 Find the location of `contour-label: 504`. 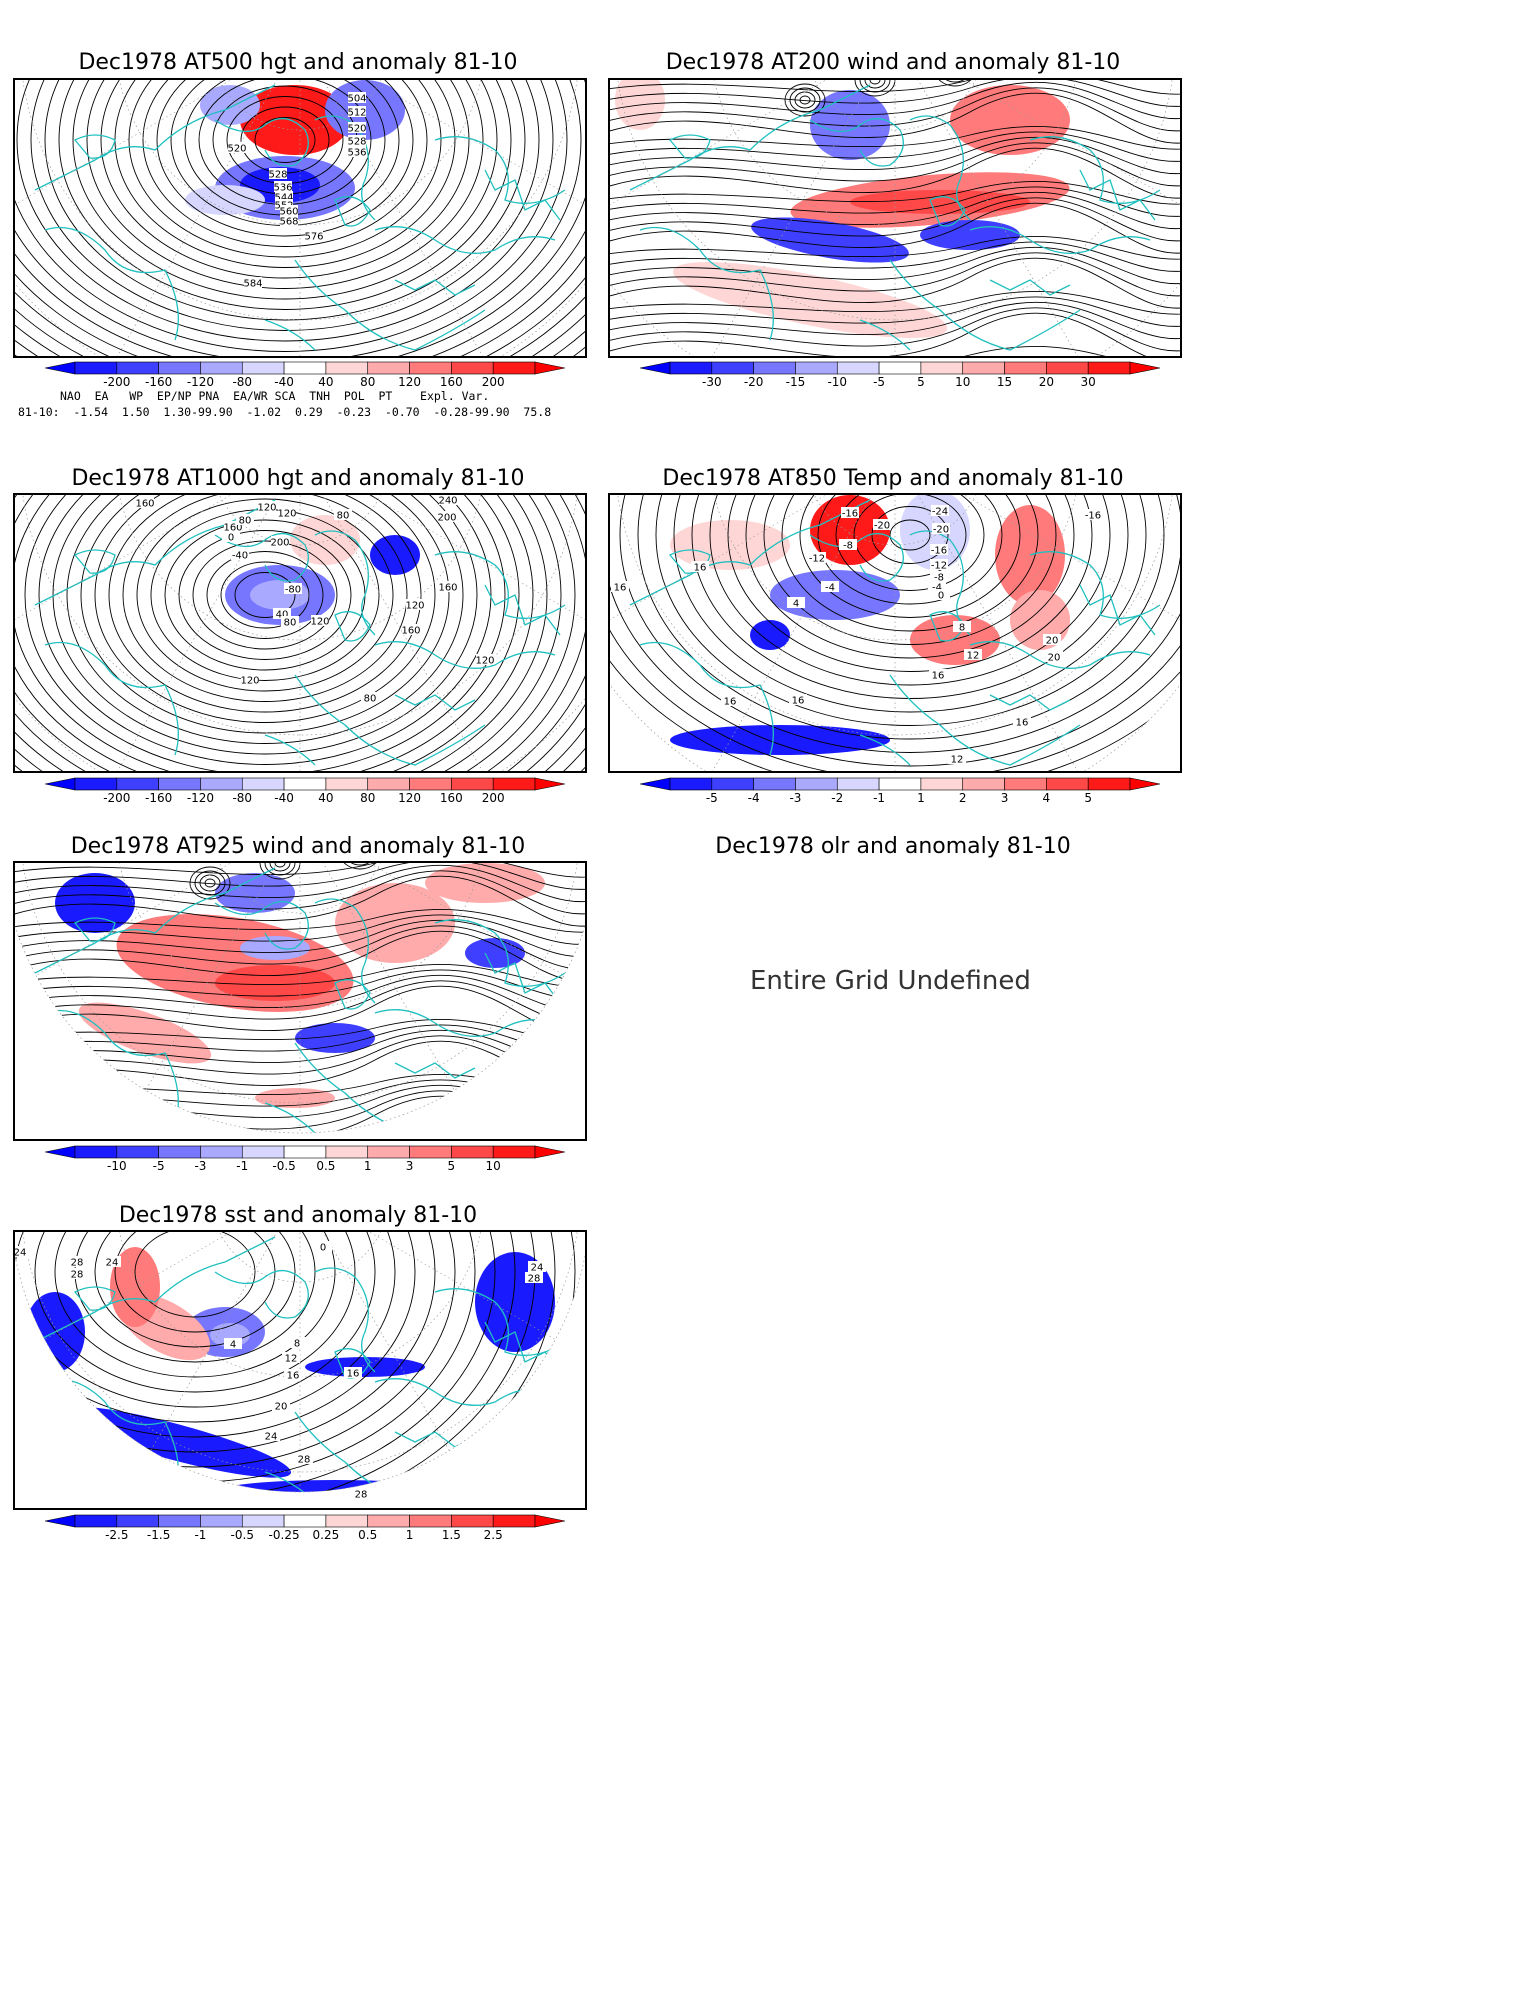

contour-label: 504 is located at coordinates (356, 99).